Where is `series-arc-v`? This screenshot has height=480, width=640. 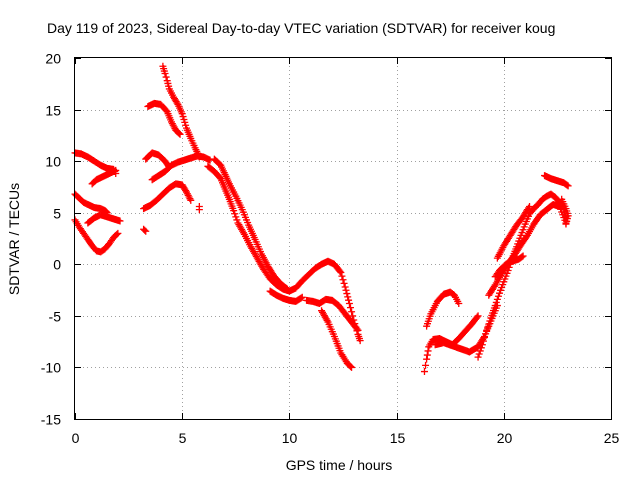 series-arc-v is located at coordinates (513, 232).